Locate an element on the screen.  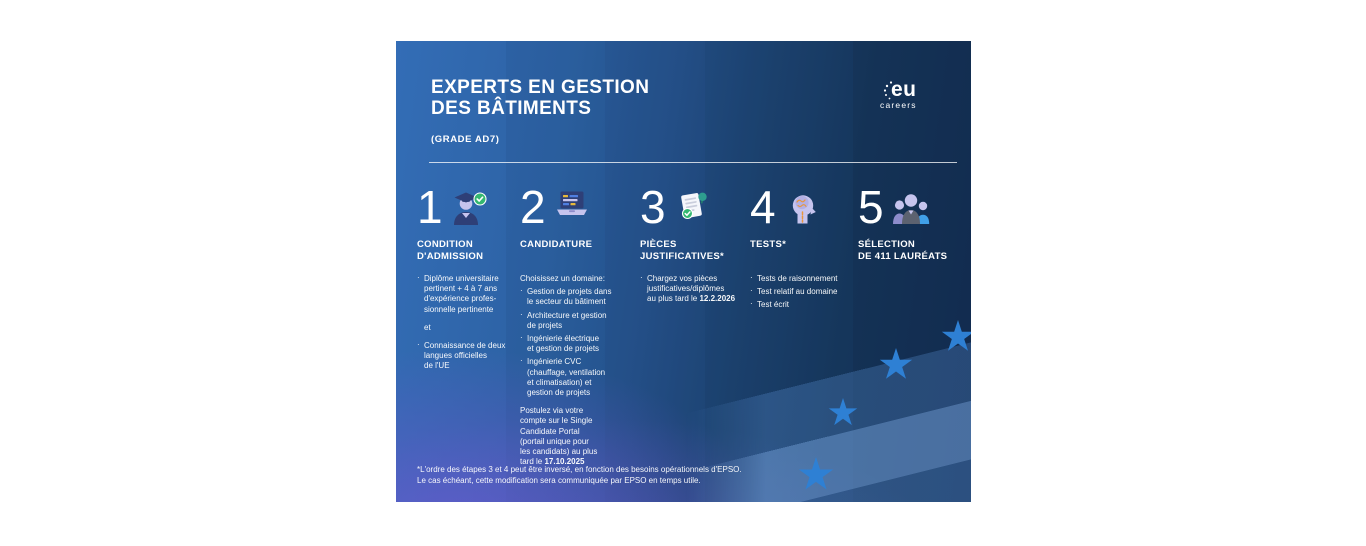
text-item: et is located at coordinates (427, 327).